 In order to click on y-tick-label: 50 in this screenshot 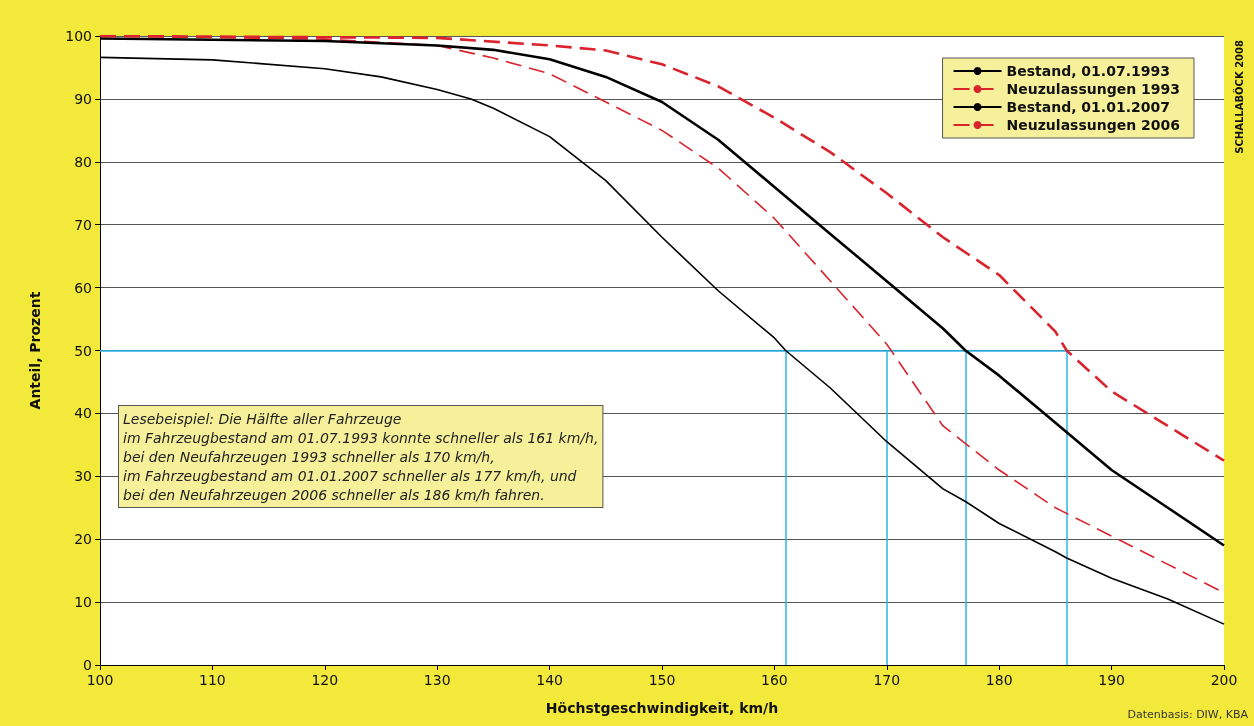, I will do `click(83, 350)`.